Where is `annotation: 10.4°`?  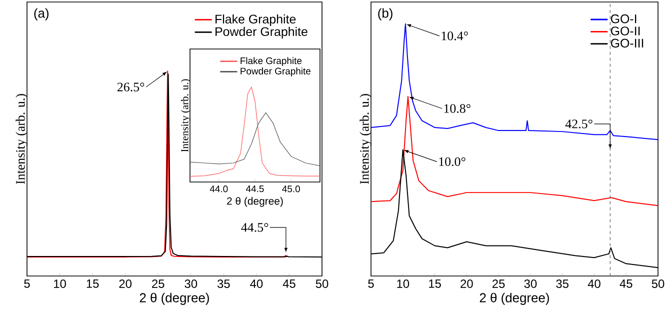 annotation: 10.4° is located at coordinates (455, 36).